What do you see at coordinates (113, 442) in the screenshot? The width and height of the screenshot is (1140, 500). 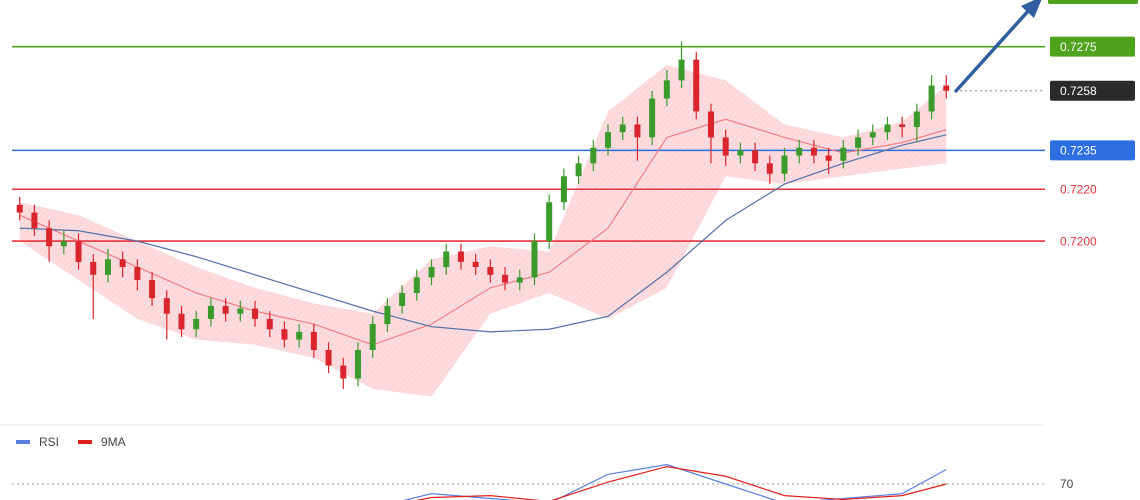 I see `legend-label: 9MA` at bounding box center [113, 442].